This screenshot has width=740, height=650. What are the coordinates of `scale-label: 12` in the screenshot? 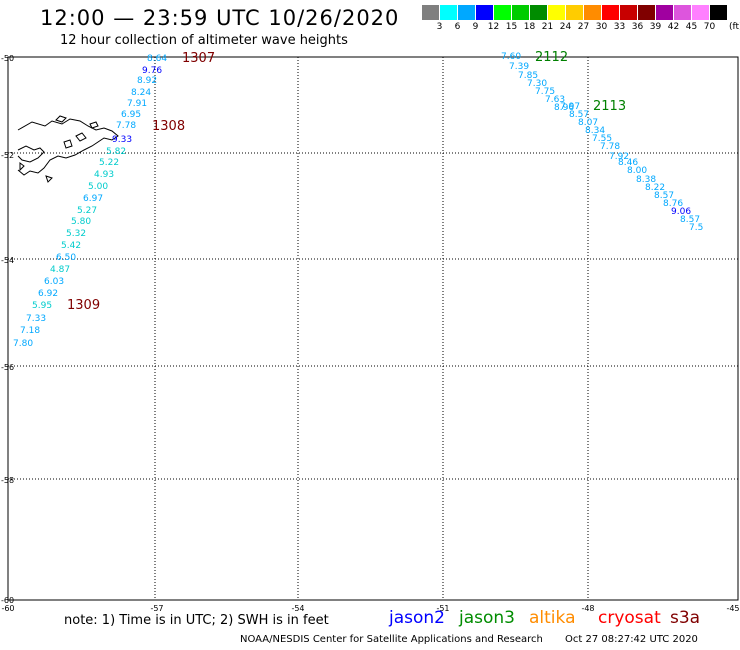 It's located at (493, 27).